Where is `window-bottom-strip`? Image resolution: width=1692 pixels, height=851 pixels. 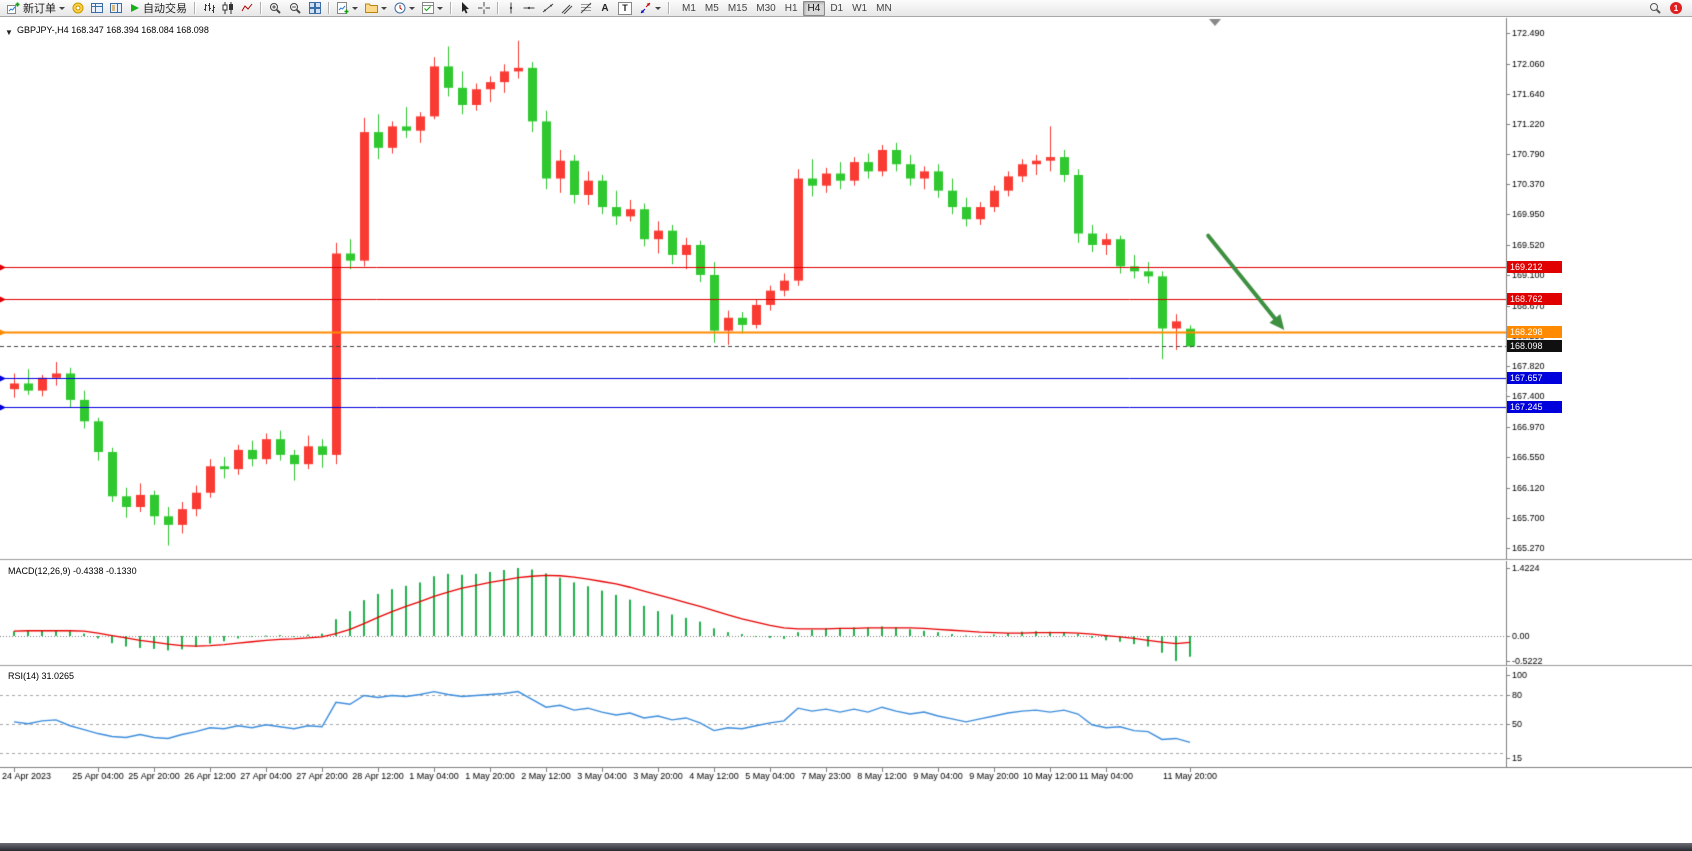 window-bottom-strip is located at coordinates (846, 847).